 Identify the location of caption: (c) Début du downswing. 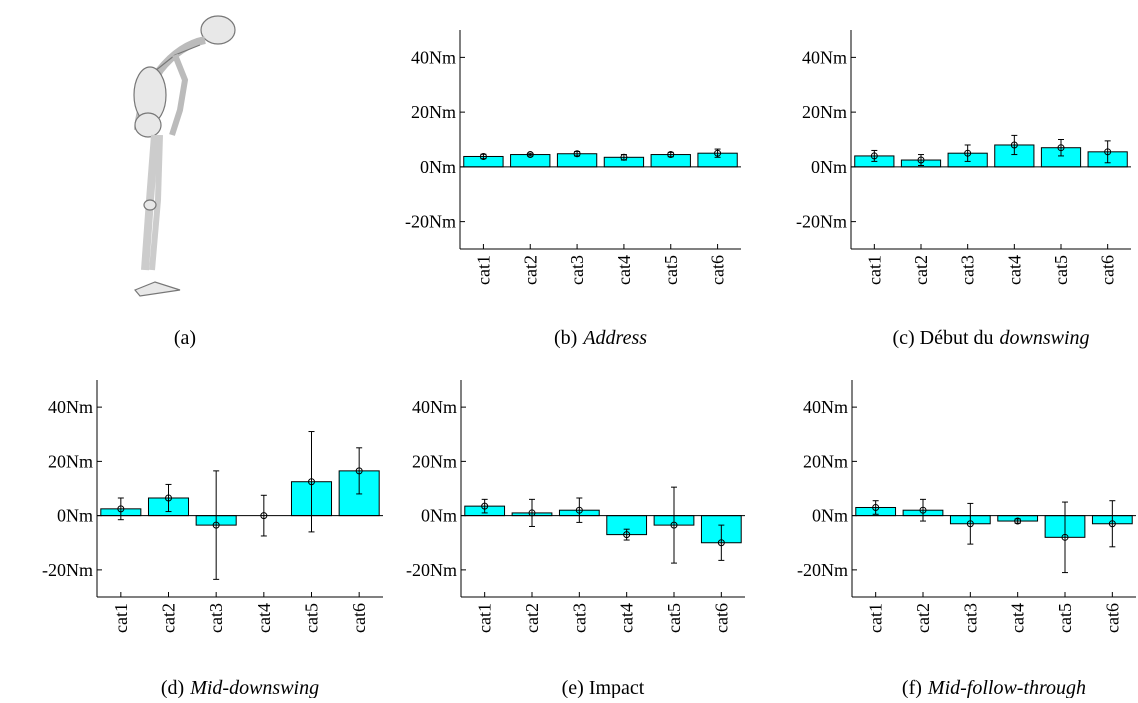
(990, 338).